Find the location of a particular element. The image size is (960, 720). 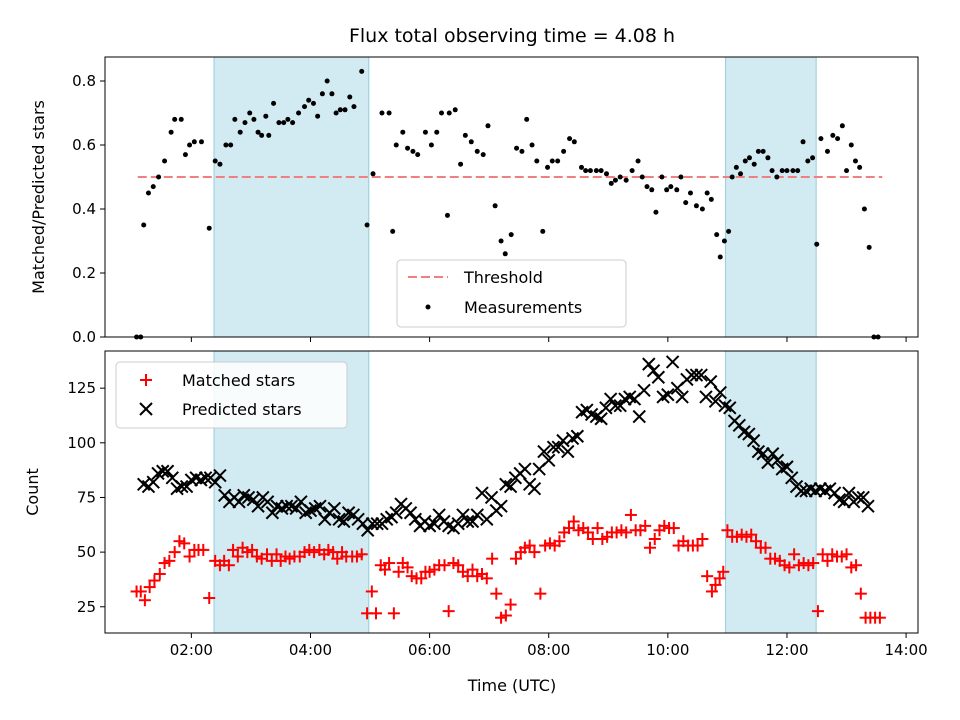

legend-matched-swatch is located at coordinates (146, 380).